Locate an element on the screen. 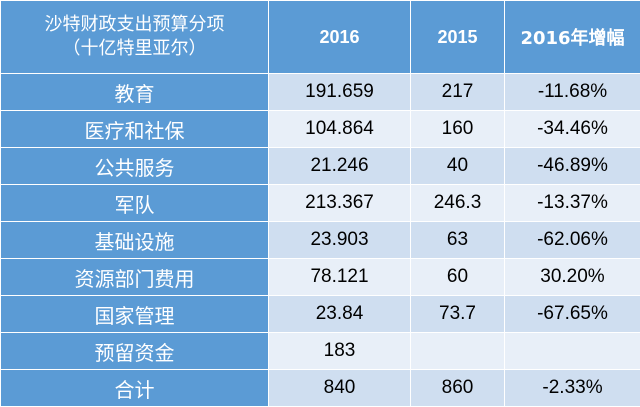 The height and width of the screenshot is (407, 640). table-row: 预留资金 183 is located at coordinates (320, 351).